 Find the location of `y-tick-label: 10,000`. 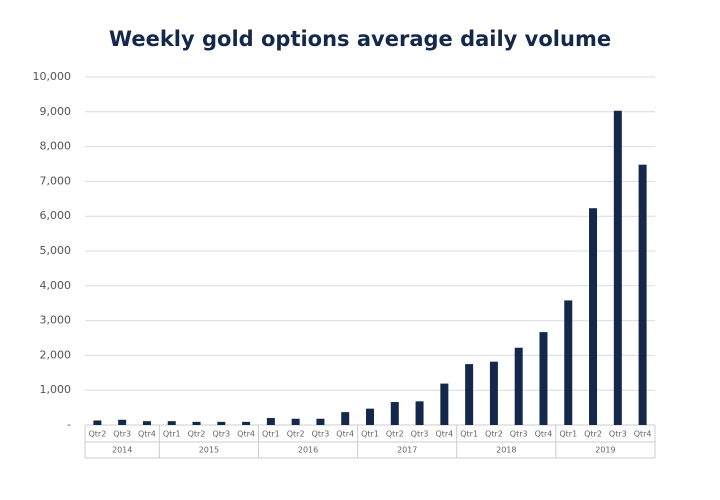

y-tick-label: 10,000 is located at coordinates (52, 76).